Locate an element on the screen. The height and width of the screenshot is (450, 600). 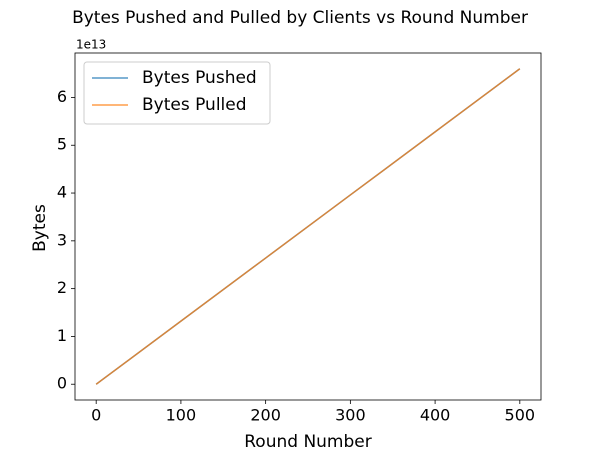
x-tick-label: 0 is located at coordinates (96, 415).